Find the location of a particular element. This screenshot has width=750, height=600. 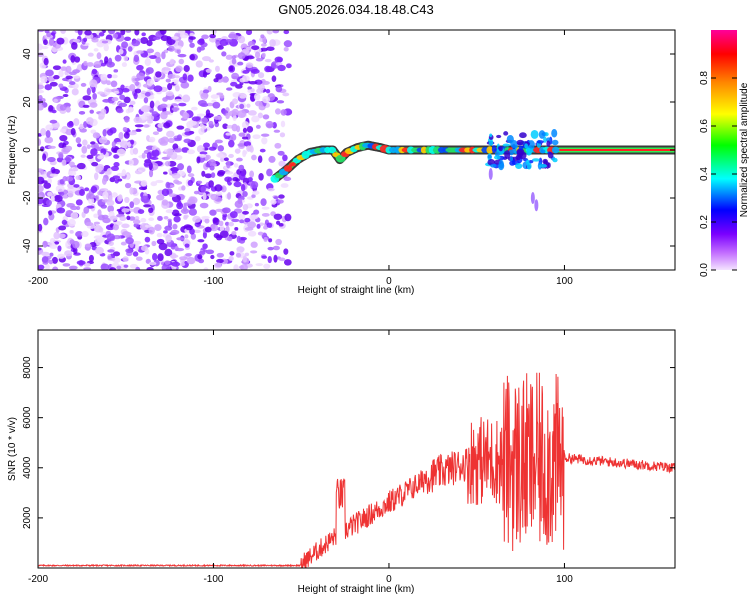

signal-streak is located at coordinates (490, 174).